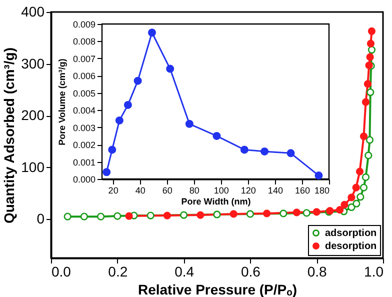 The image size is (392, 297). Describe the element at coordinates (221, 191) in the screenshot. I see `x-tick-label: 100` at that location.